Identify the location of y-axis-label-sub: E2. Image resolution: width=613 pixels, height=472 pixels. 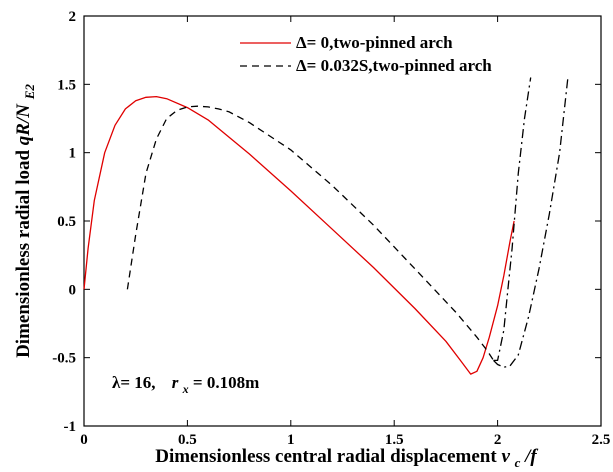
(29, 92).